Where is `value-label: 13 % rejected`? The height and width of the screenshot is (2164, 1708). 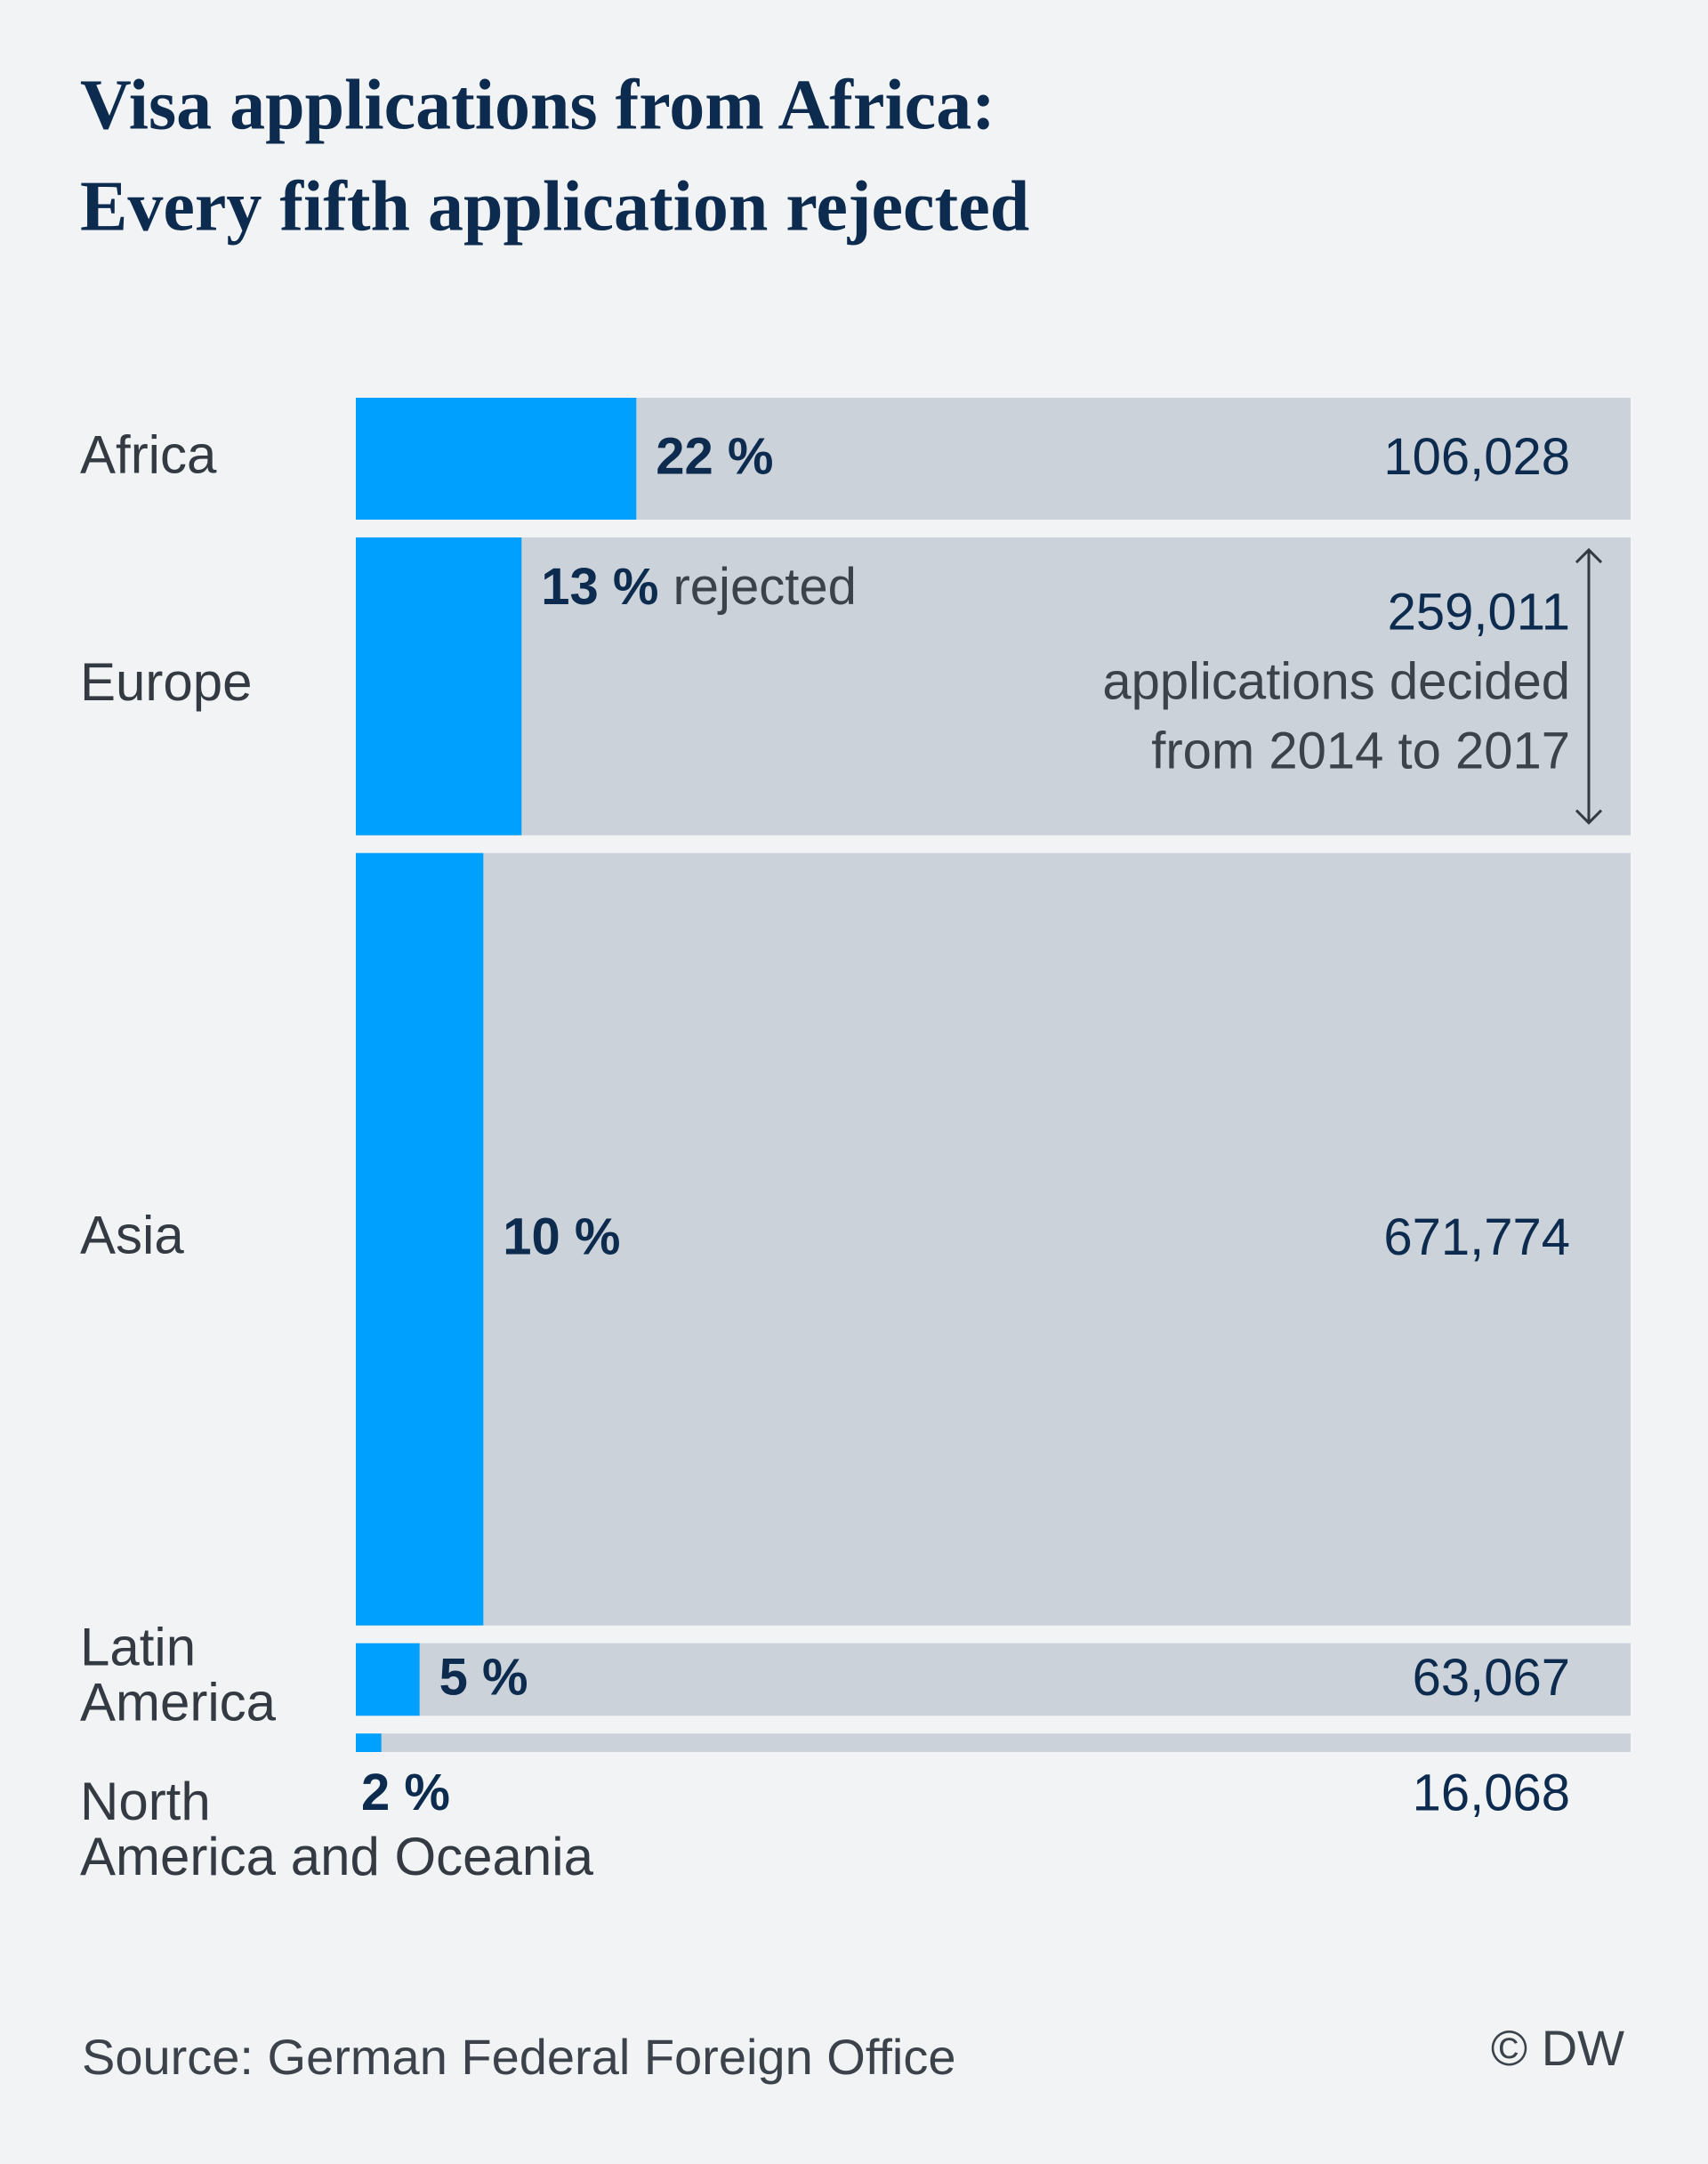 value-label: 13 % rejected is located at coordinates (699, 587).